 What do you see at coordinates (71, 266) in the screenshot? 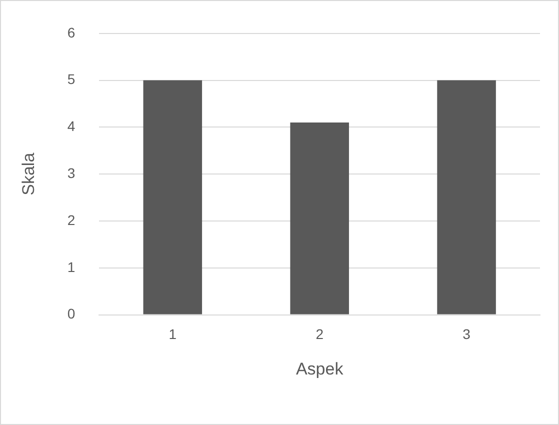
I see `y-tick-label: 1` at bounding box center [71, 266].